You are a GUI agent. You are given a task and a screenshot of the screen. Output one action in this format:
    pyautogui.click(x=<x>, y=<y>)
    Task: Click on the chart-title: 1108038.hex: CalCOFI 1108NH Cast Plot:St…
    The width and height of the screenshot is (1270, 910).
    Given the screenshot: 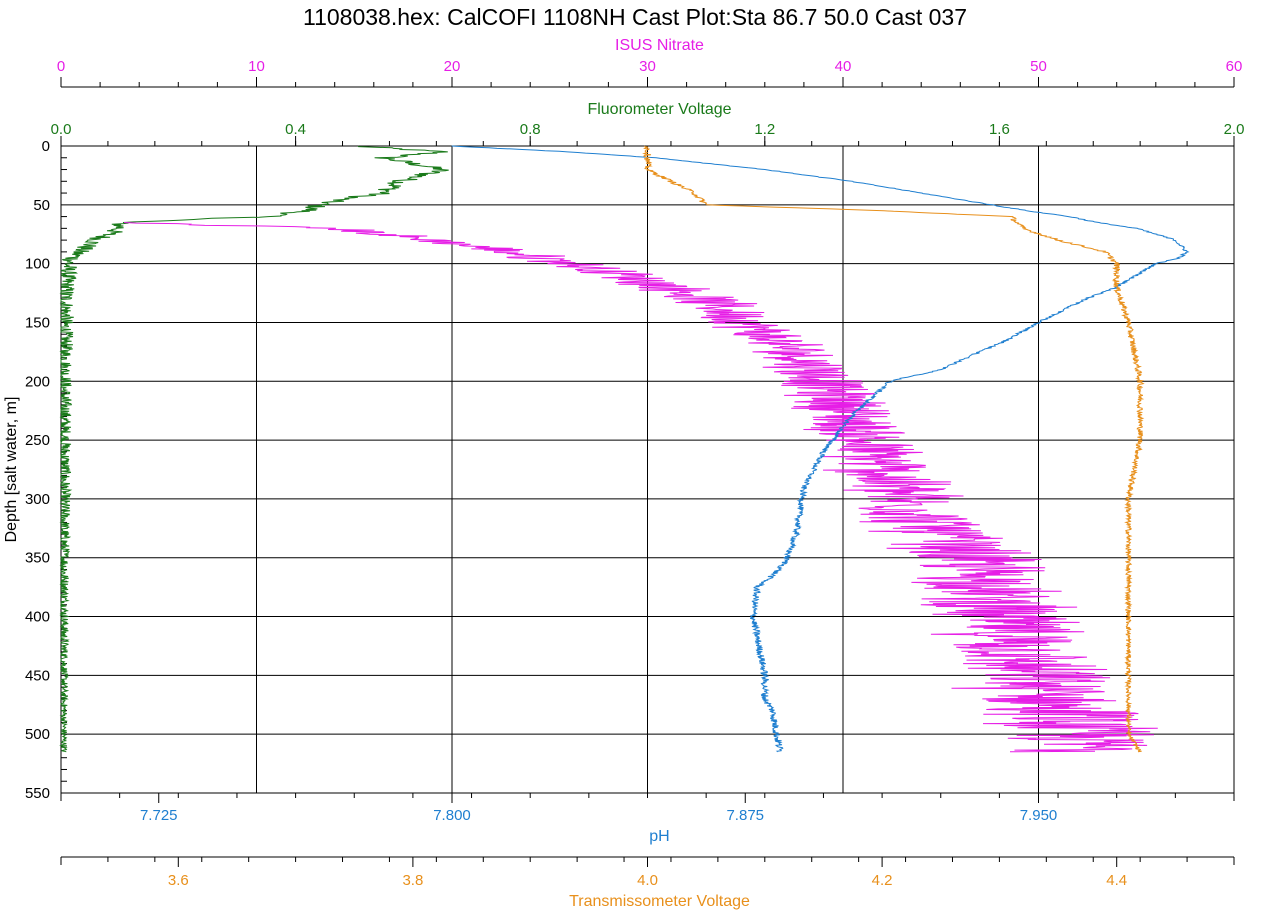 What is the action you would take?
    pyautogui.click(x=635, y=17)
    